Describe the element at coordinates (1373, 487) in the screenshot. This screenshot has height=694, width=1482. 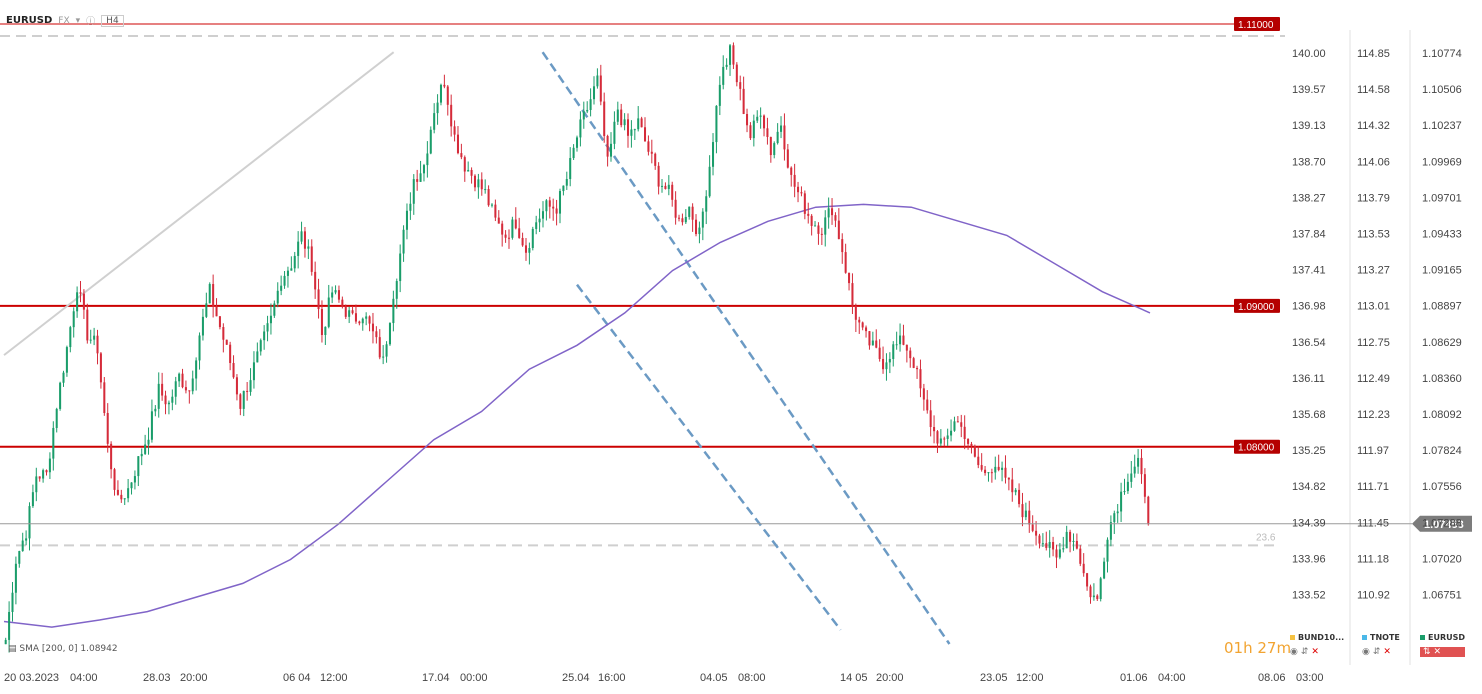
I see `axis-tick-label: 111.71` at that location.